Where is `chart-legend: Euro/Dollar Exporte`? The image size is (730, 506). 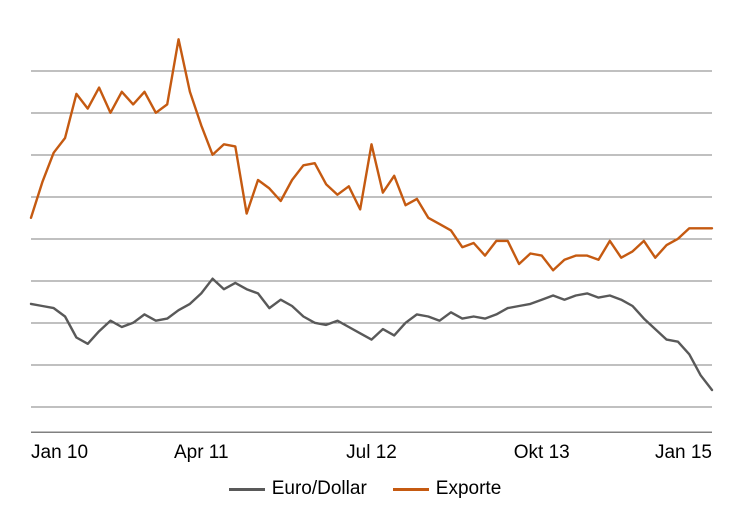 chart-legend: Euro/Dollar Exporte is located at coordinates (365, 489).